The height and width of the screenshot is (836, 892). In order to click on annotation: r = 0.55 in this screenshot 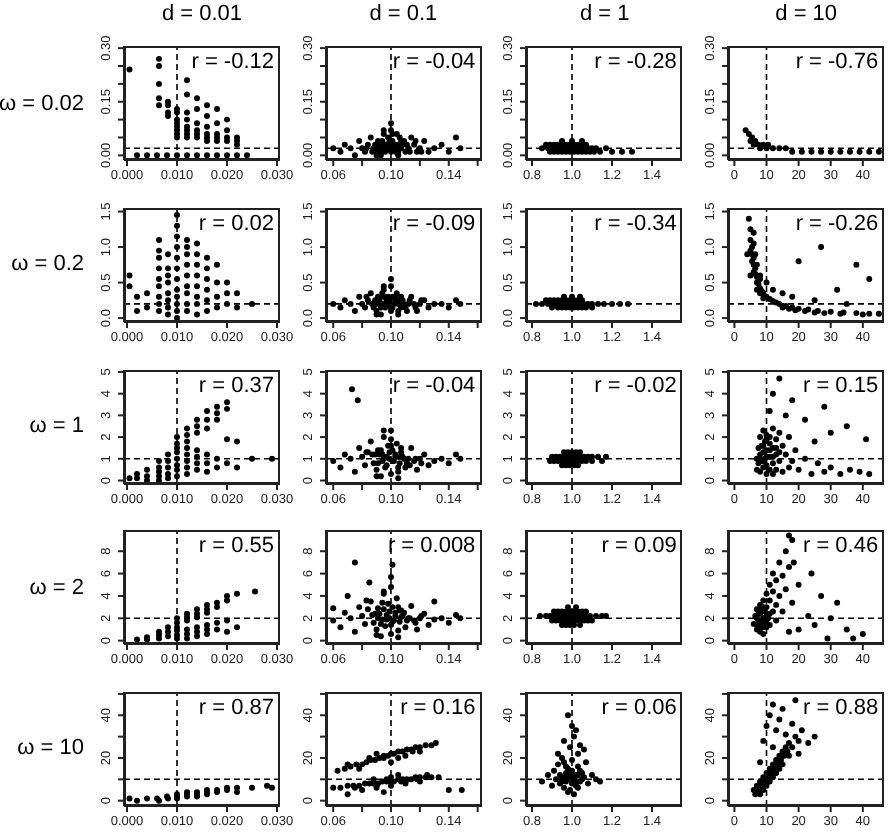, I will do `click(236, 546)`.